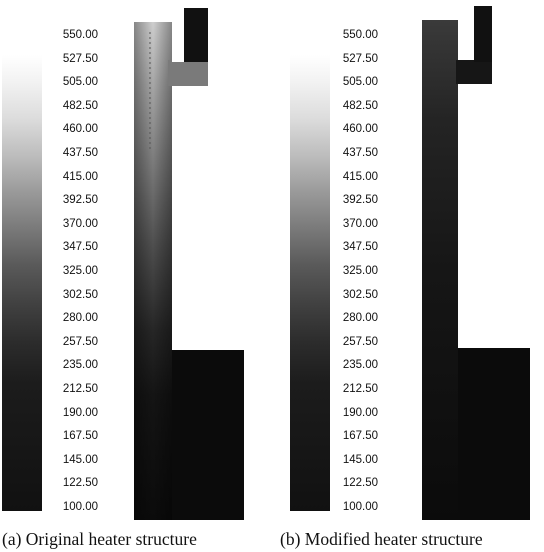 This screenshot has height=552, width=544. Describe the element at coordinates (381, 539) in the screenshot. I see `caption-modified: (b) Modified heater structure` at that location.